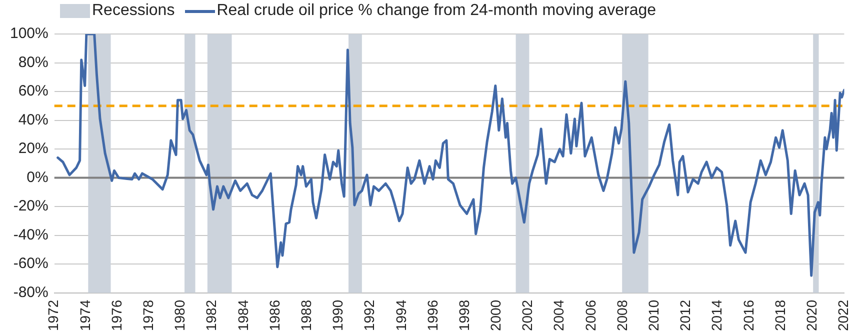 The height and width of the screenshot is (336, 864). Describe the element at coordinates (464, 316) in the screenshot. I see `x-tick-label: 1998` at that location.